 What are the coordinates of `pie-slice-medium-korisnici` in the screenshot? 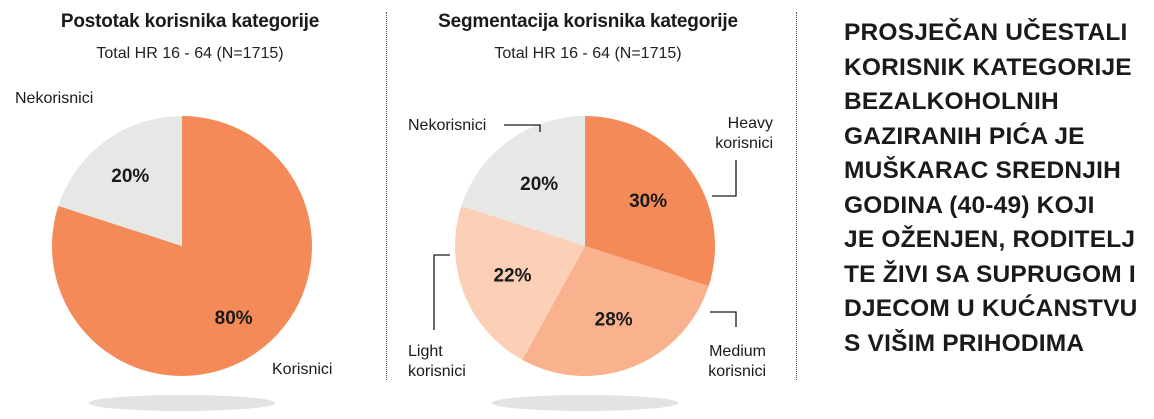 It's located at (615, 311).